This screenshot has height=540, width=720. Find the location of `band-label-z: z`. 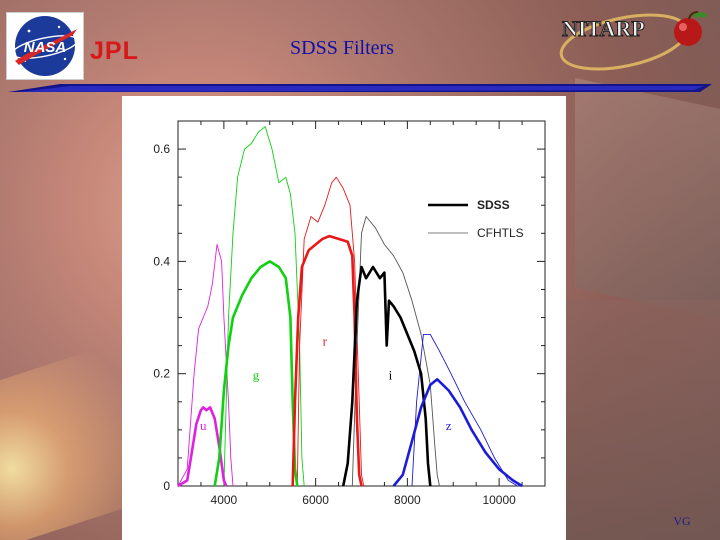

band-label-z: z is located at coordinates (449, 425).